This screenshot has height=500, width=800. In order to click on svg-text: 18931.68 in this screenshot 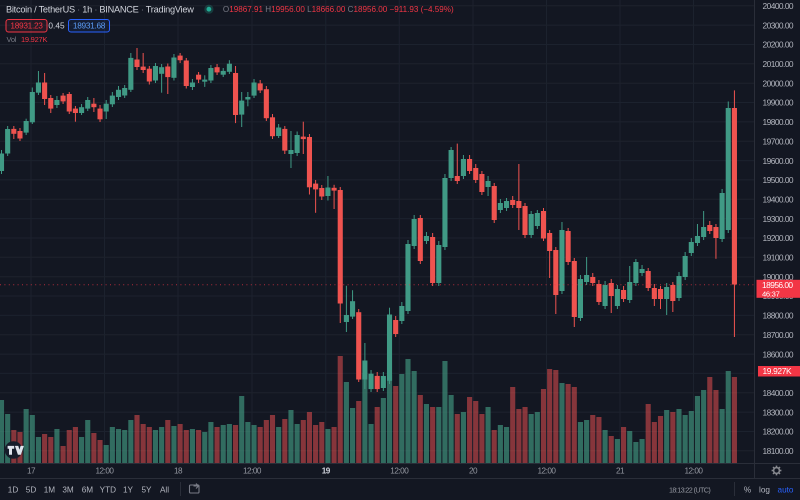, I will do `click(89, 26)`.